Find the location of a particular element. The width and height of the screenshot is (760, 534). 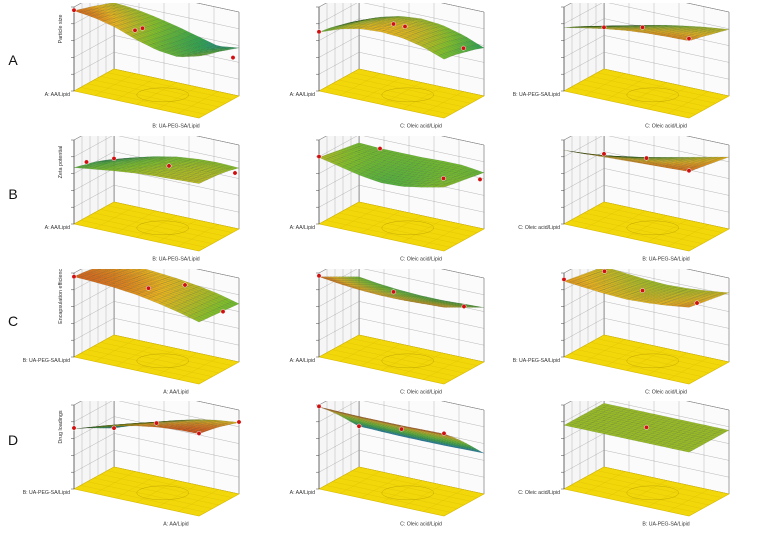

x-axis-label: A: AA/Lipid is located at coordinates (175, 524).